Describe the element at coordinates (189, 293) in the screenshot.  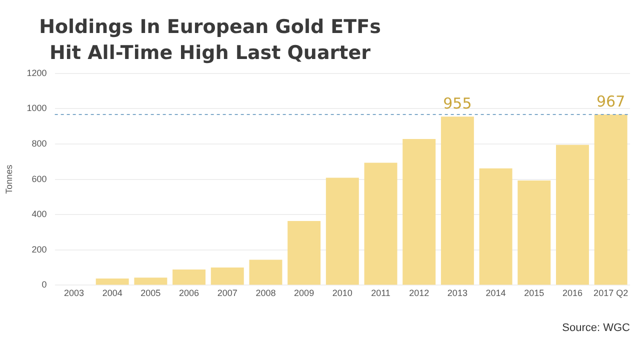
I see `x-tick-label: 2006` at that location.